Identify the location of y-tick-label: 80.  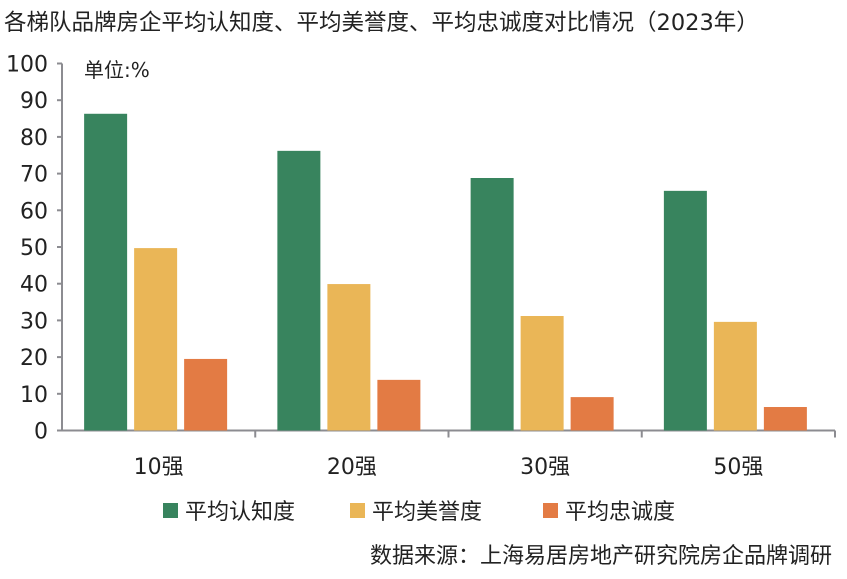
(34, 138).